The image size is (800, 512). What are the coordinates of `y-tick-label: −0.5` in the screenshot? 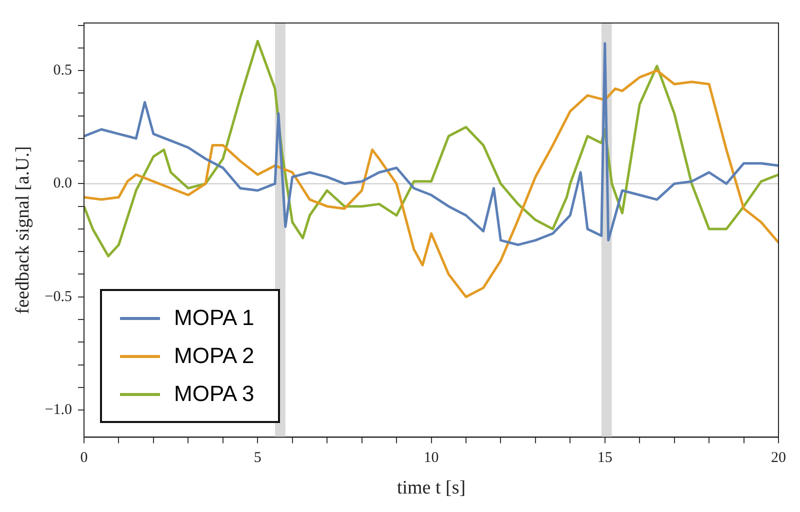 It's located at (58, 296).